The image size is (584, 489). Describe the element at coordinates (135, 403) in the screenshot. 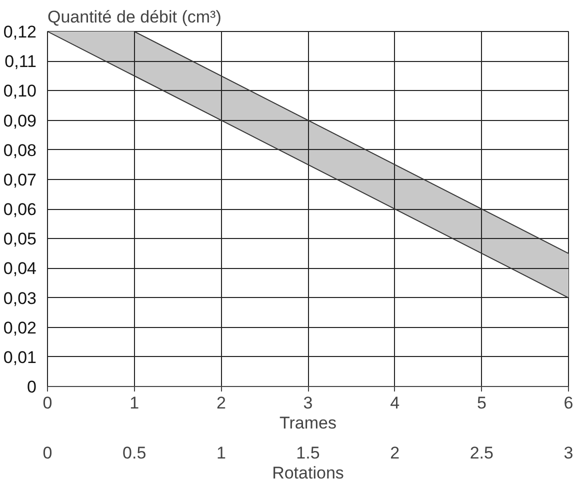

I see `x-tick-label: 1` at that location.